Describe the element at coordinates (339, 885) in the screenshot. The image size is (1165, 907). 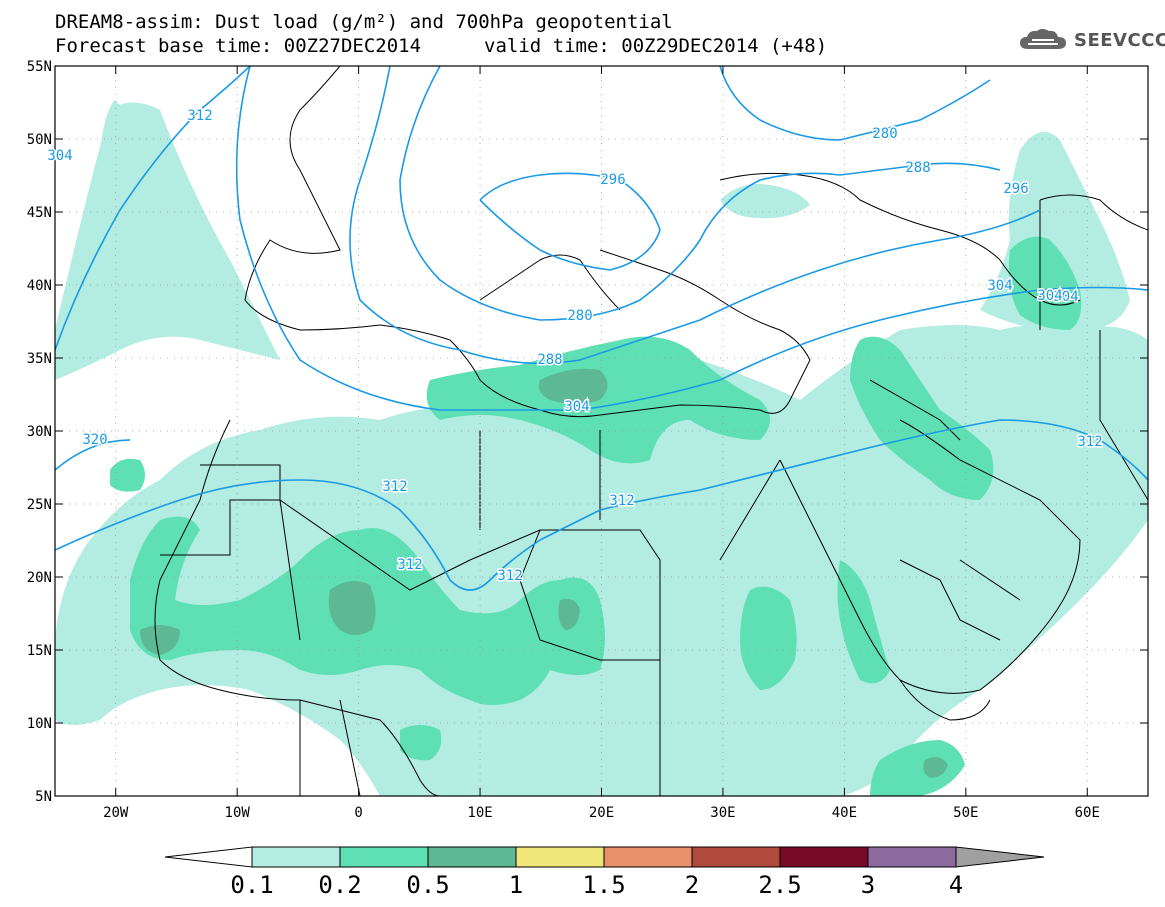
I see `colorbar-tick-label: 0.2` at that location.